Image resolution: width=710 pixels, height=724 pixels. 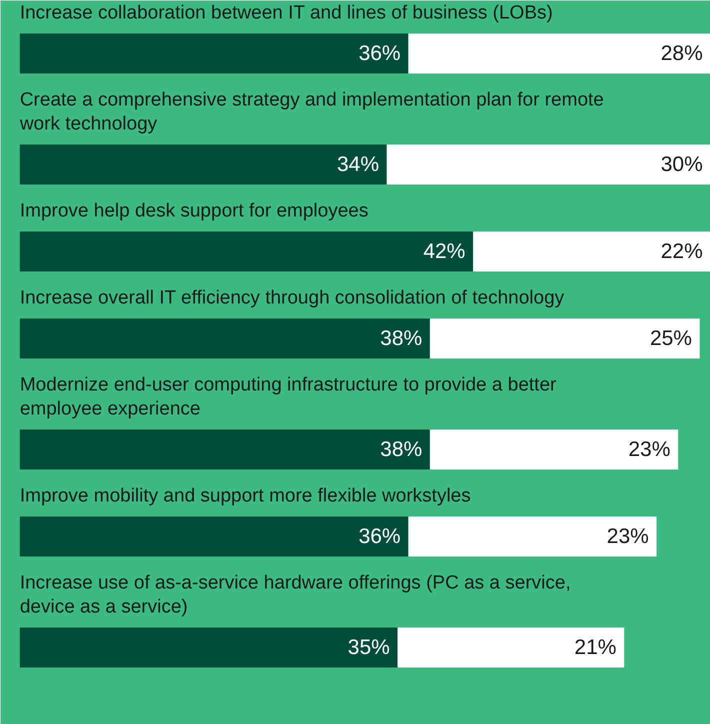 I want to click on data-label: 25%, so click(x=671, y=338).